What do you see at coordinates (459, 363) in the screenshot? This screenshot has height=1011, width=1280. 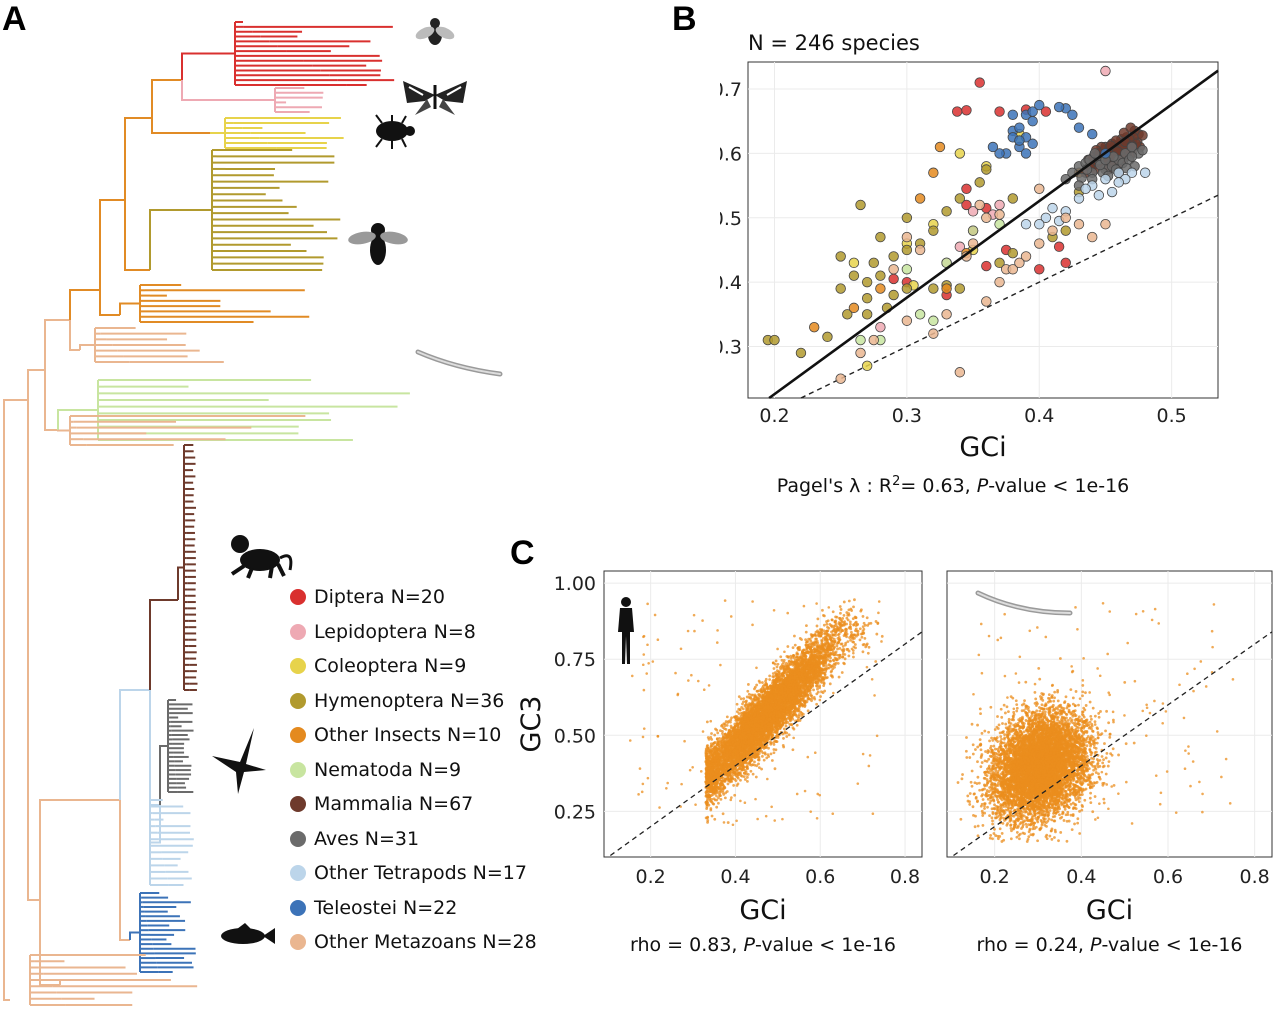 I see `nematode-icon` at bounding box center [459, 363].